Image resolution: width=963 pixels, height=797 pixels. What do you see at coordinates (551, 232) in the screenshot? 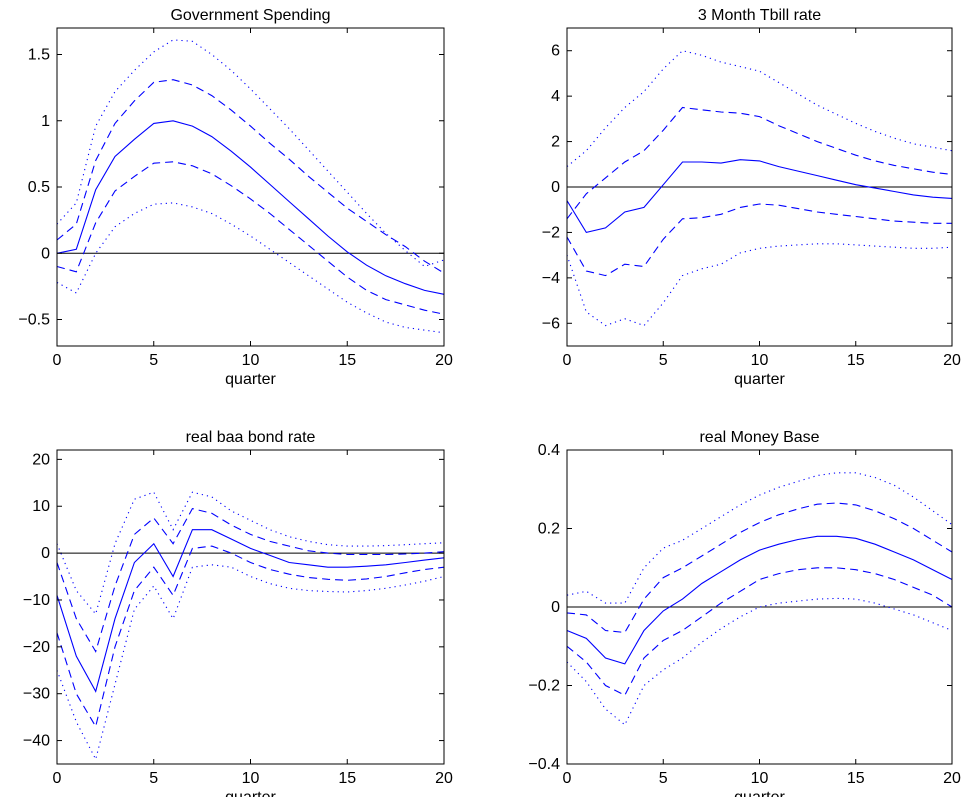
I see `y-tick-label: −2` at bounding box center [551, 232].